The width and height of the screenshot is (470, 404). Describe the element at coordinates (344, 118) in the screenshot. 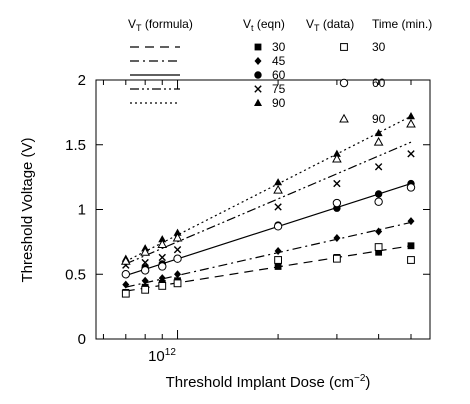

I see `legend-data-marker-90min` at that location.